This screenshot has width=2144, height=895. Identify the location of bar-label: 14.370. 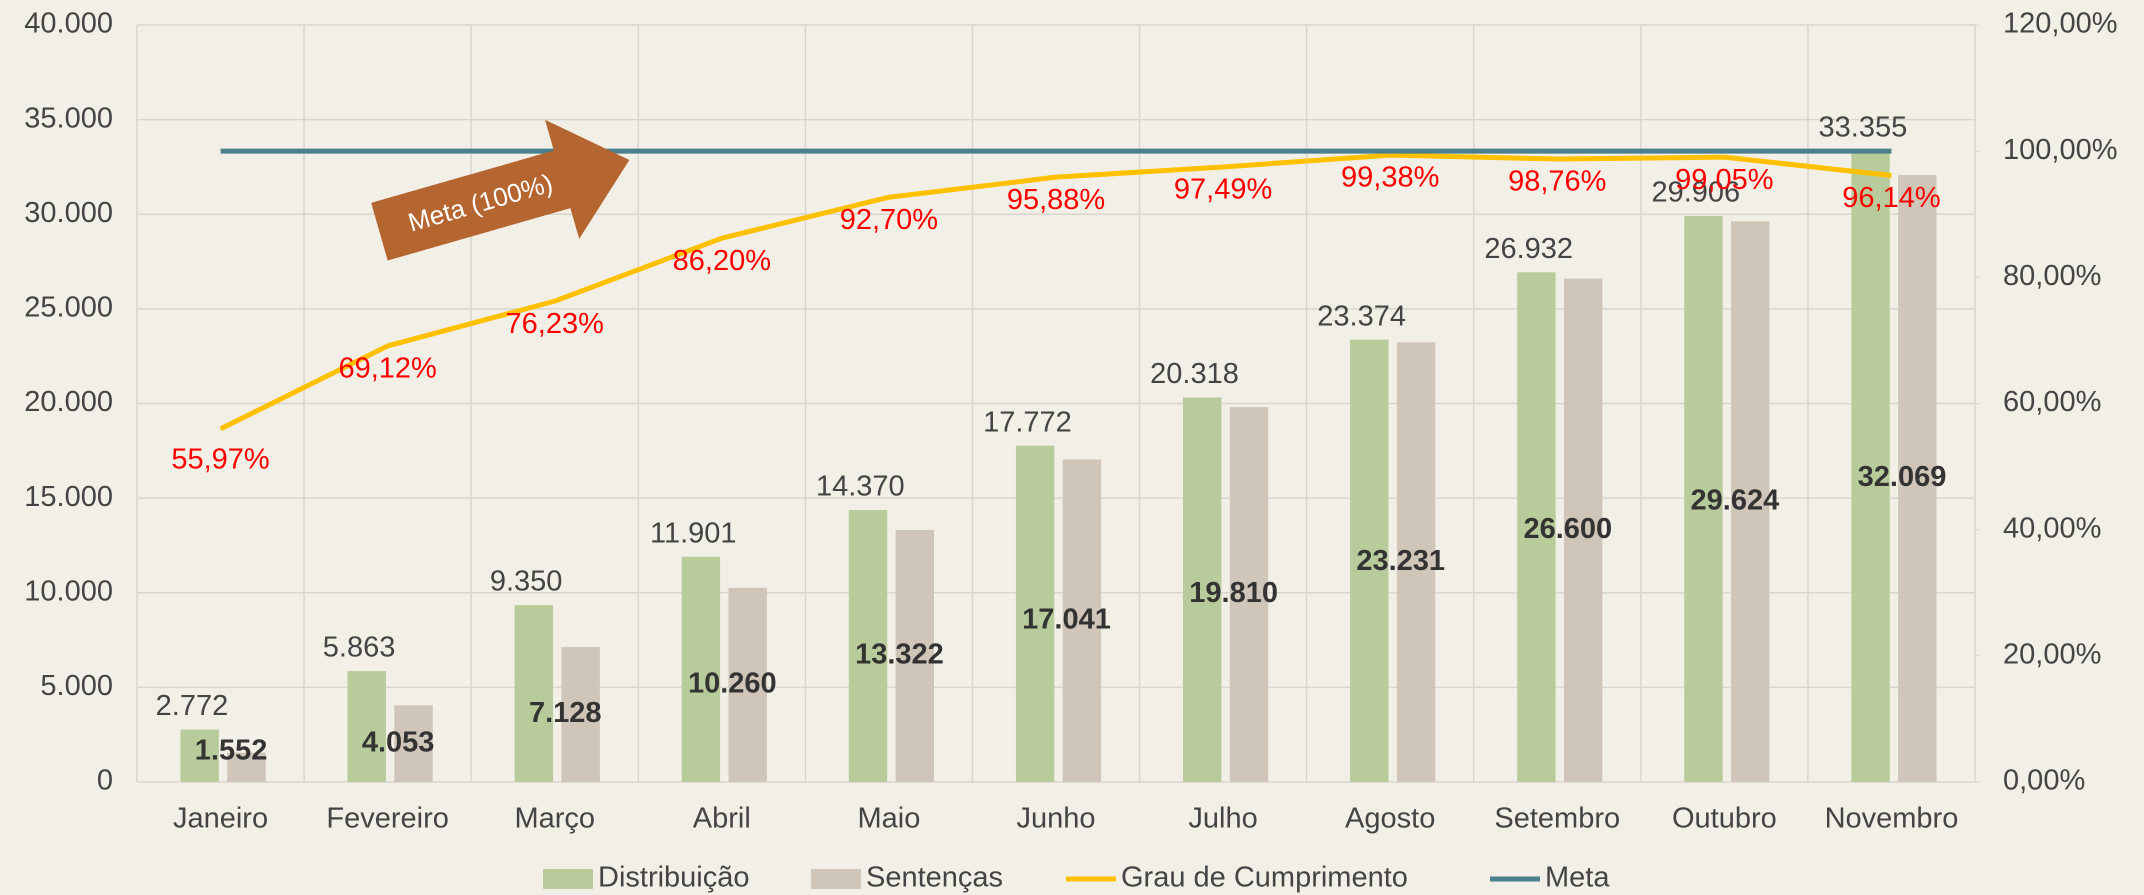
(860, 487).